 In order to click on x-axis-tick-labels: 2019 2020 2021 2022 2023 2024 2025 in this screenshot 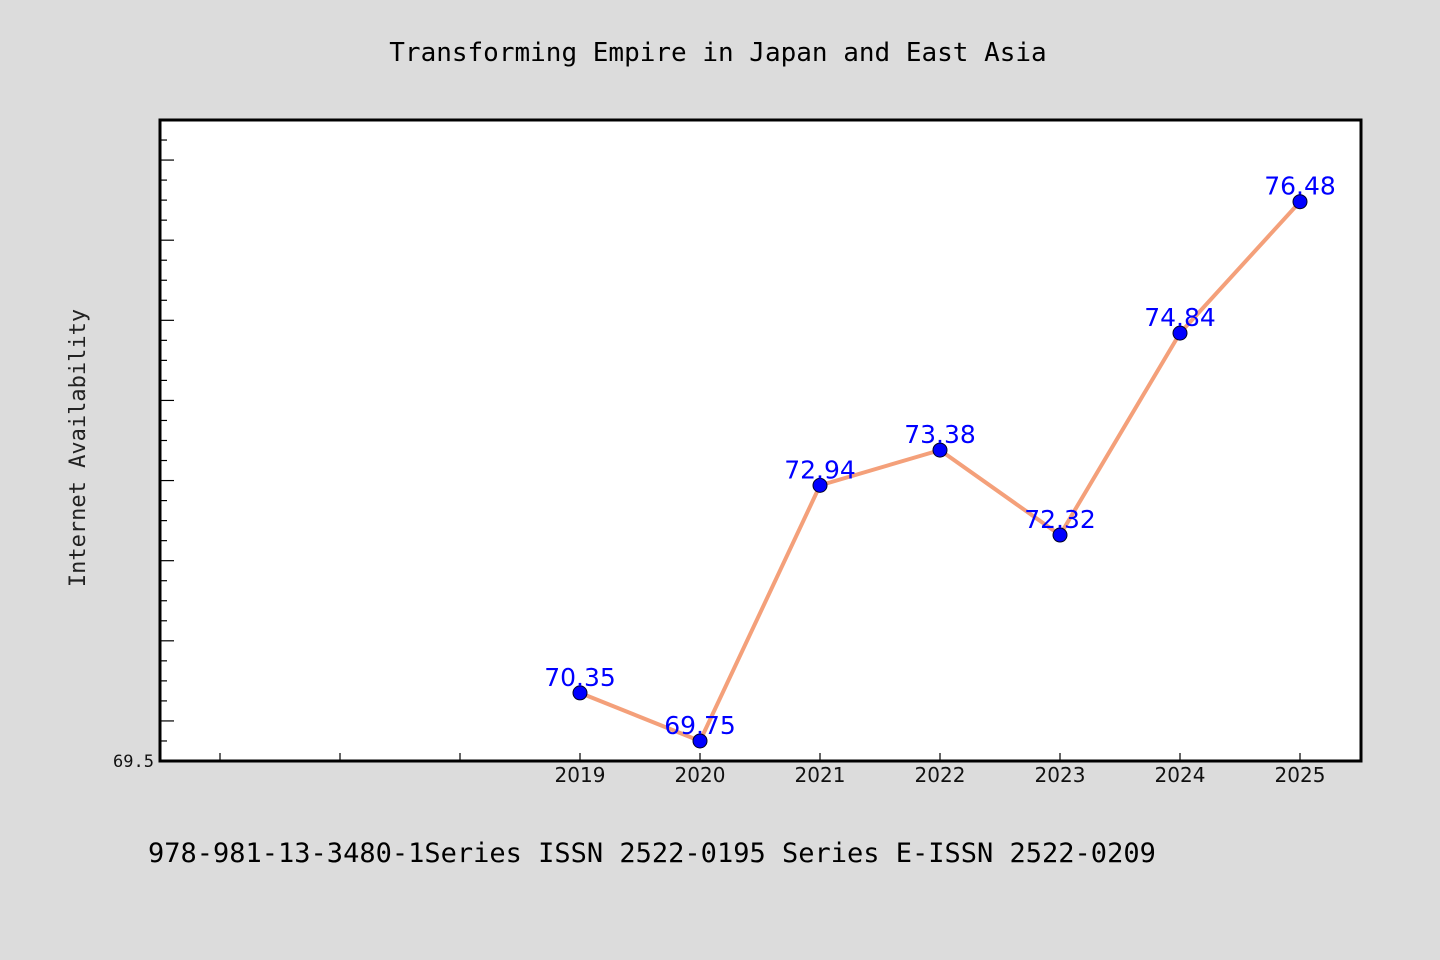, I will do `click(940, 775)`.